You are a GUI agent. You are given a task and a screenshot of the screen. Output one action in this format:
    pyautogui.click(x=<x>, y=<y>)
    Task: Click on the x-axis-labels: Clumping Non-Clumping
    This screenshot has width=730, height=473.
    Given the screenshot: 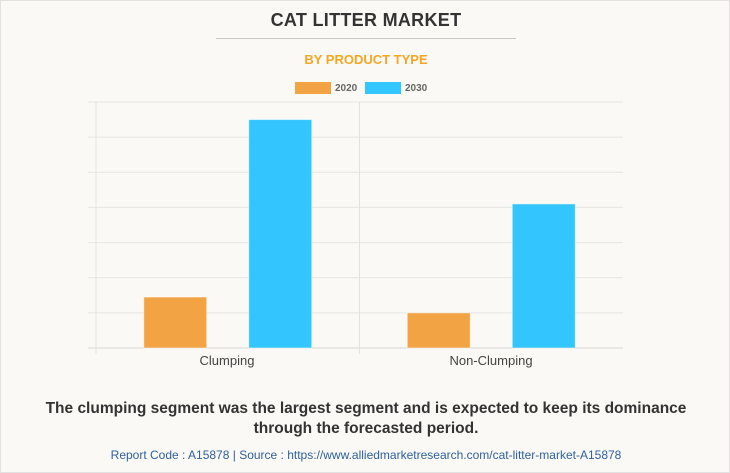 What is the action you would take?
    pyautogui.click(x=366, y=360)
    